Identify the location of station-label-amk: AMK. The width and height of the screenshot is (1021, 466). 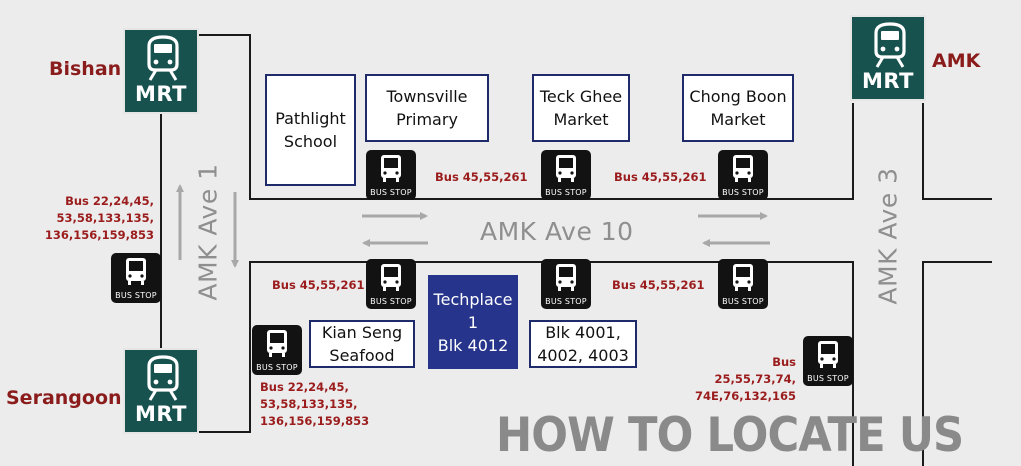
(956, 61).